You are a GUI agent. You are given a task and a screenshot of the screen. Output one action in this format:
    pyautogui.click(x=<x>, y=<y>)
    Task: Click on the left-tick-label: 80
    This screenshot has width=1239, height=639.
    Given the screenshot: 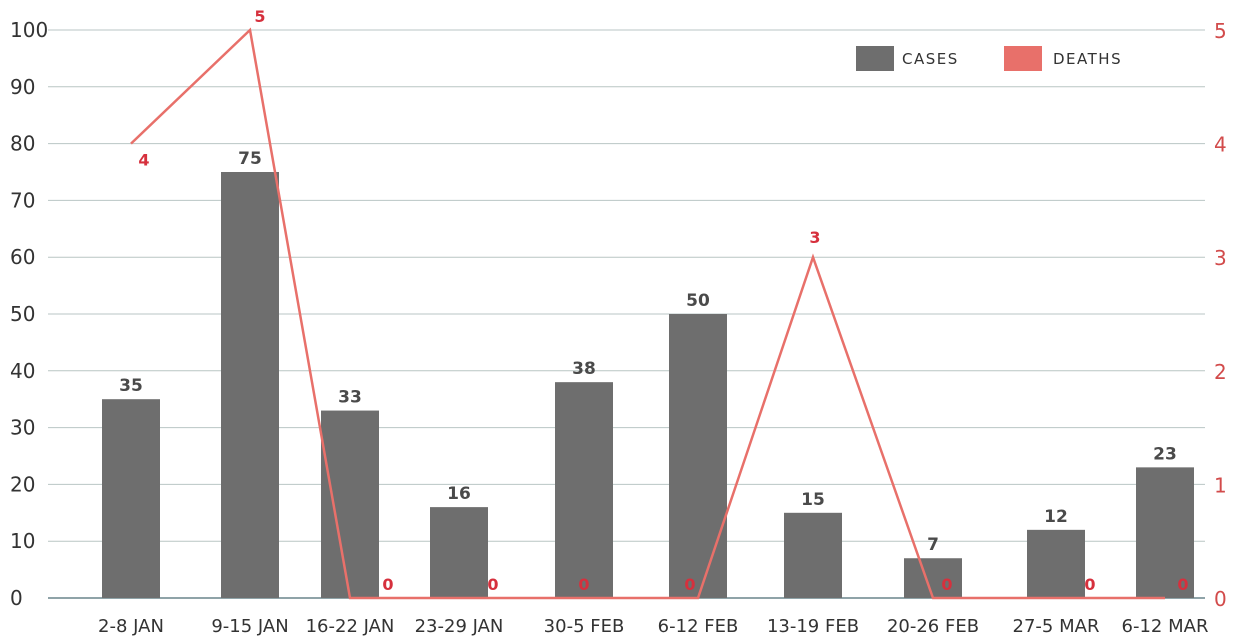 What is the action you would take?
    pyautogui.click(x=22, y=144)
    